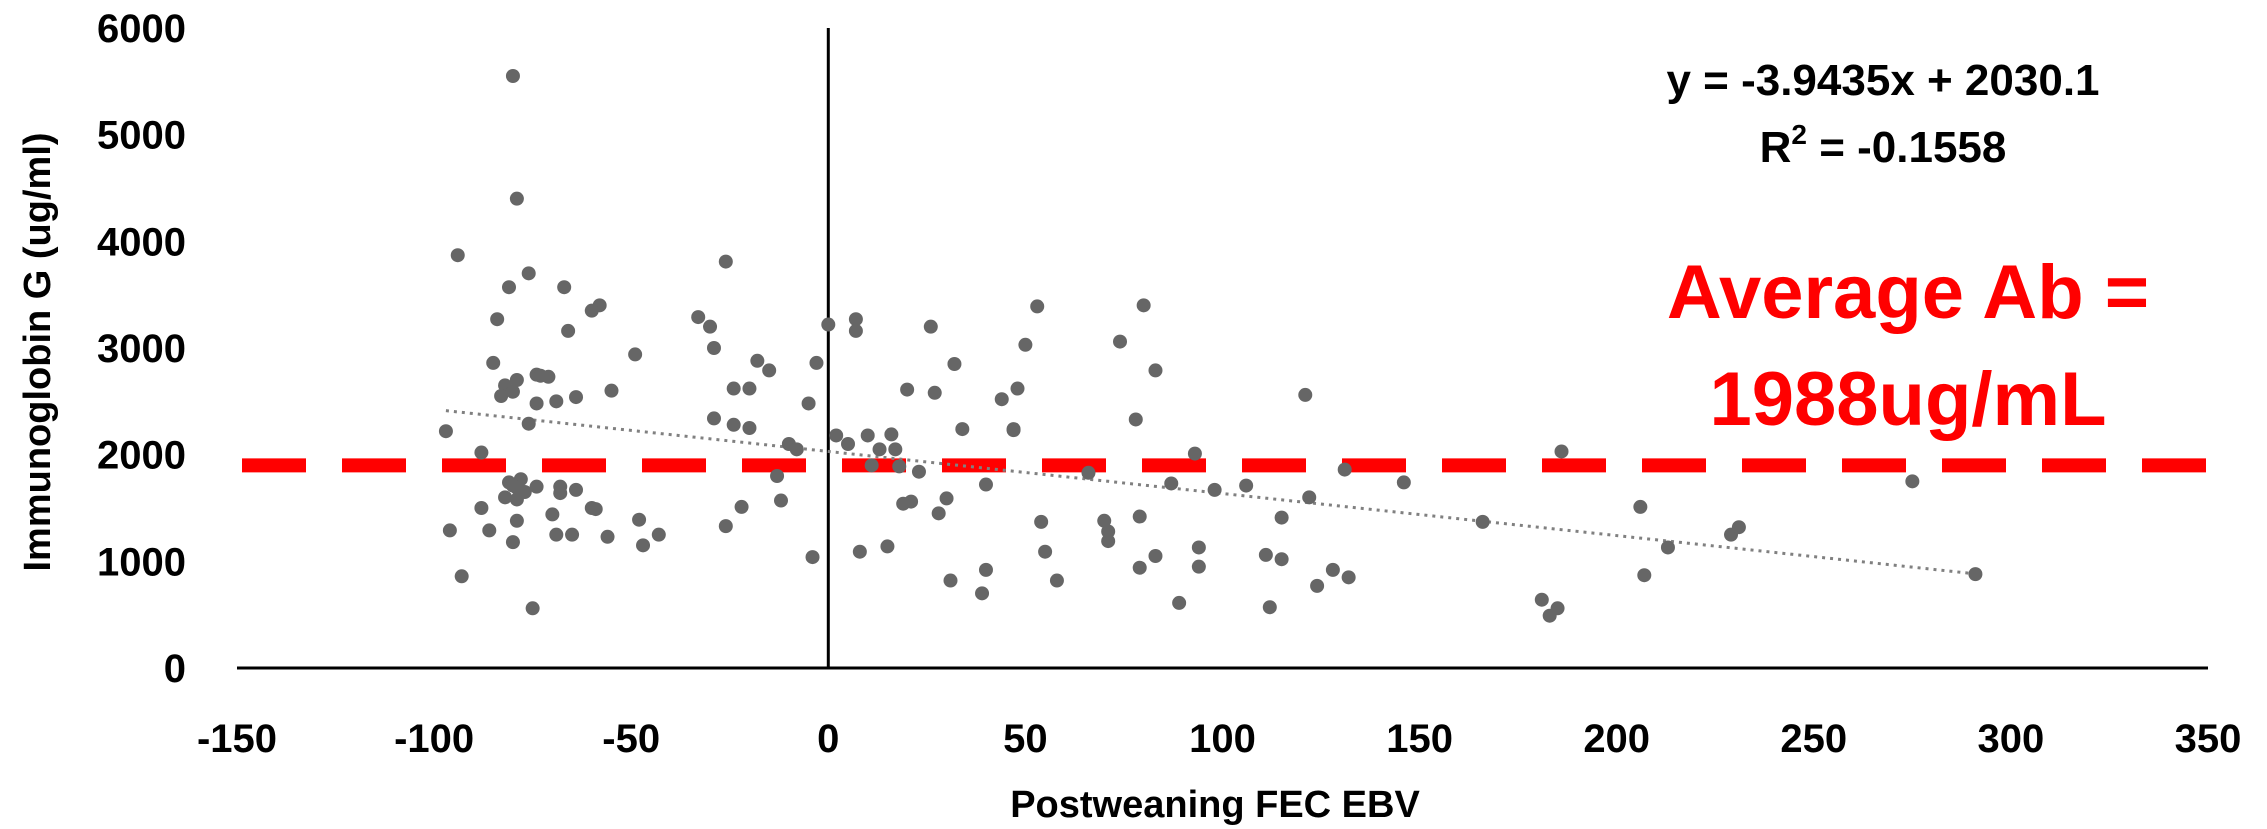 This screenshot has width=2267, height=829. I want to click on y-tick-label: 4000, so click(141, 242).